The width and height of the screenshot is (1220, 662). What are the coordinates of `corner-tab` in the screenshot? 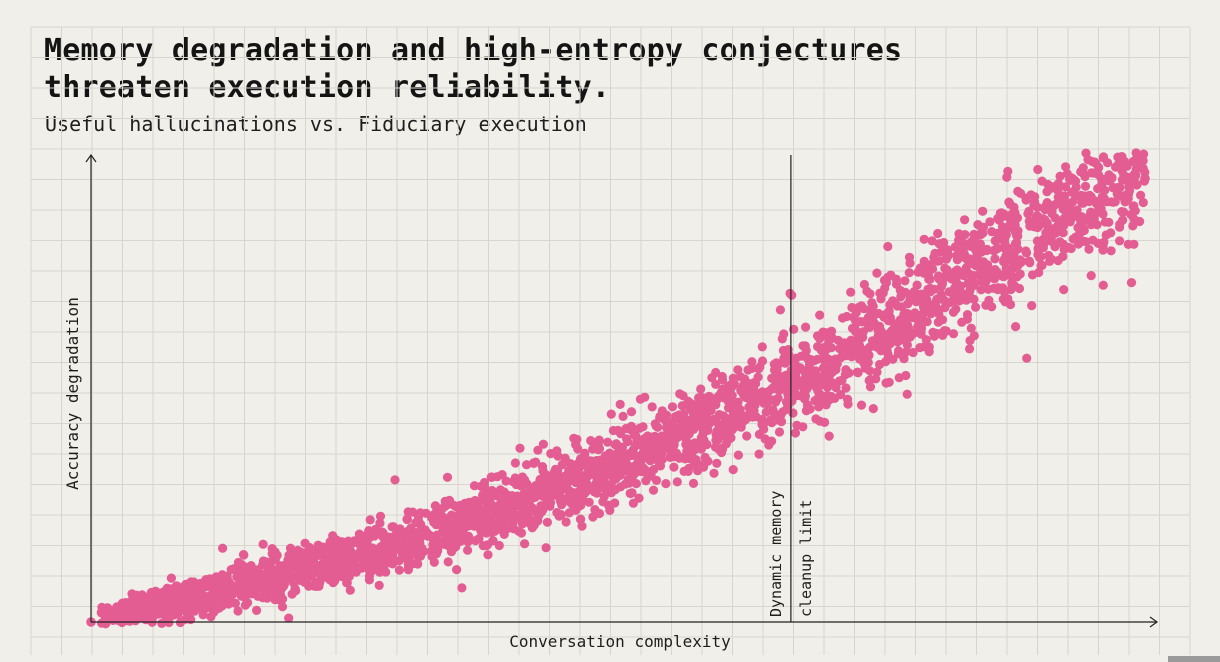 It's located at (1194, 659).